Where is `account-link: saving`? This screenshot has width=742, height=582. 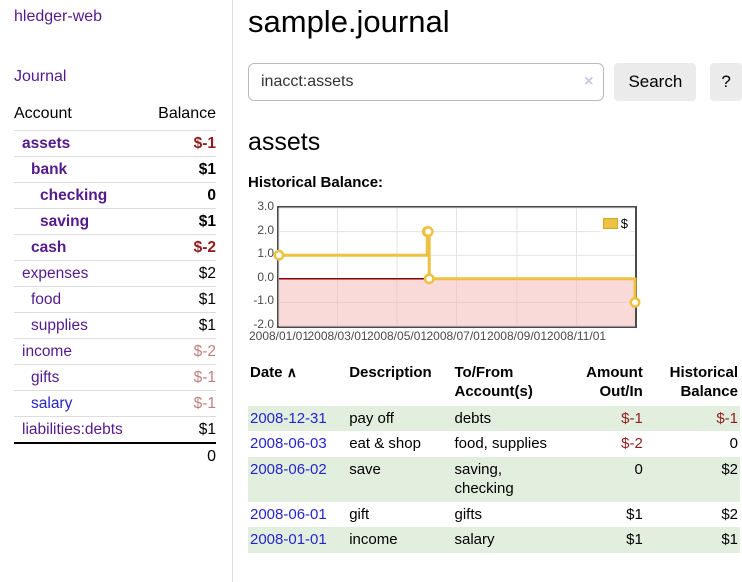 account-link: saving is located at coordinates (65, 221).